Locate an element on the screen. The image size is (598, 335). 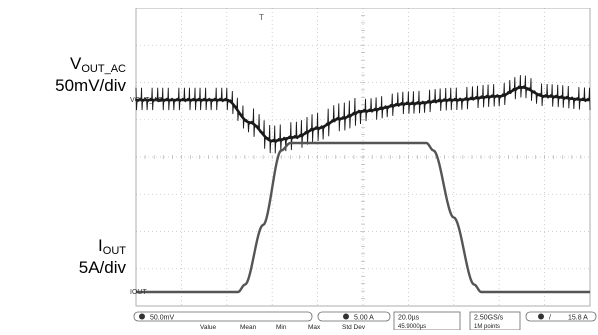
measurement-header: Max is located at coordinates (314, 327).